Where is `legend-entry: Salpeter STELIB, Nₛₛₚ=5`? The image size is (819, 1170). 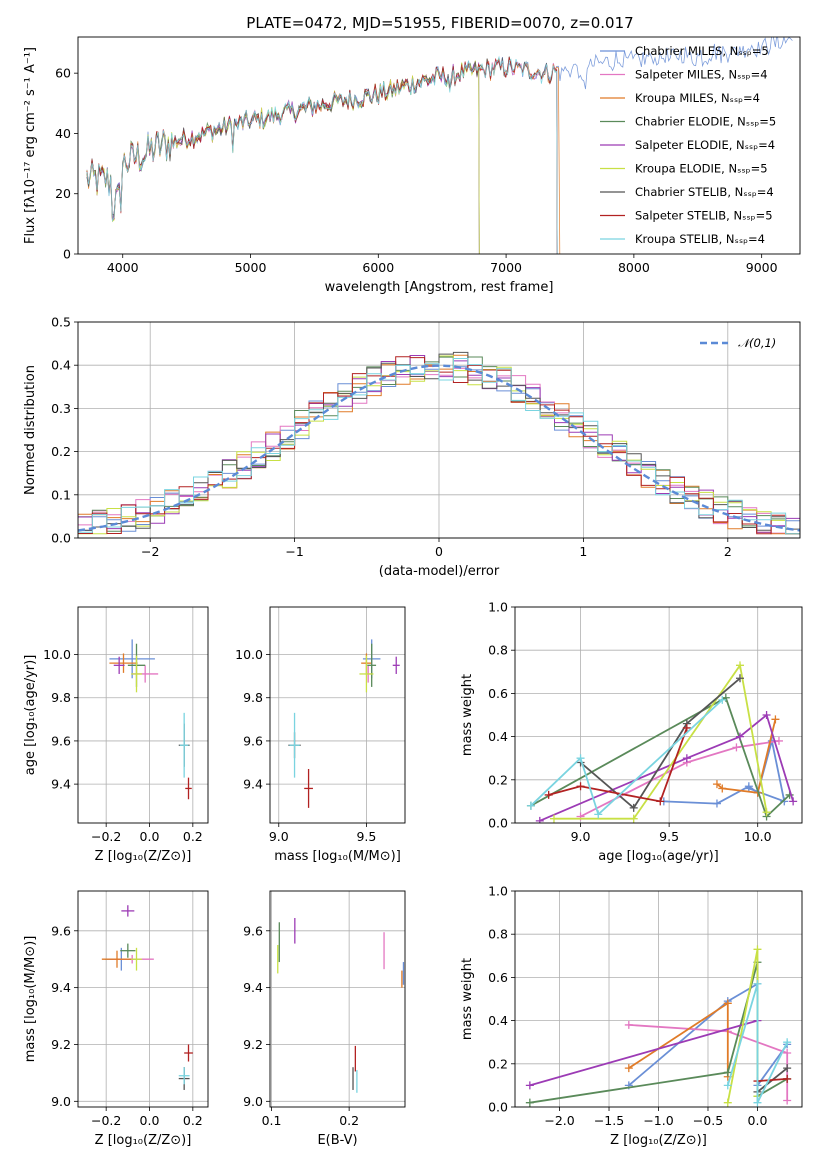 legend-entry: Salpeter STELIB, Nₛₛₚ=5 is located at coordinates (704, 216).